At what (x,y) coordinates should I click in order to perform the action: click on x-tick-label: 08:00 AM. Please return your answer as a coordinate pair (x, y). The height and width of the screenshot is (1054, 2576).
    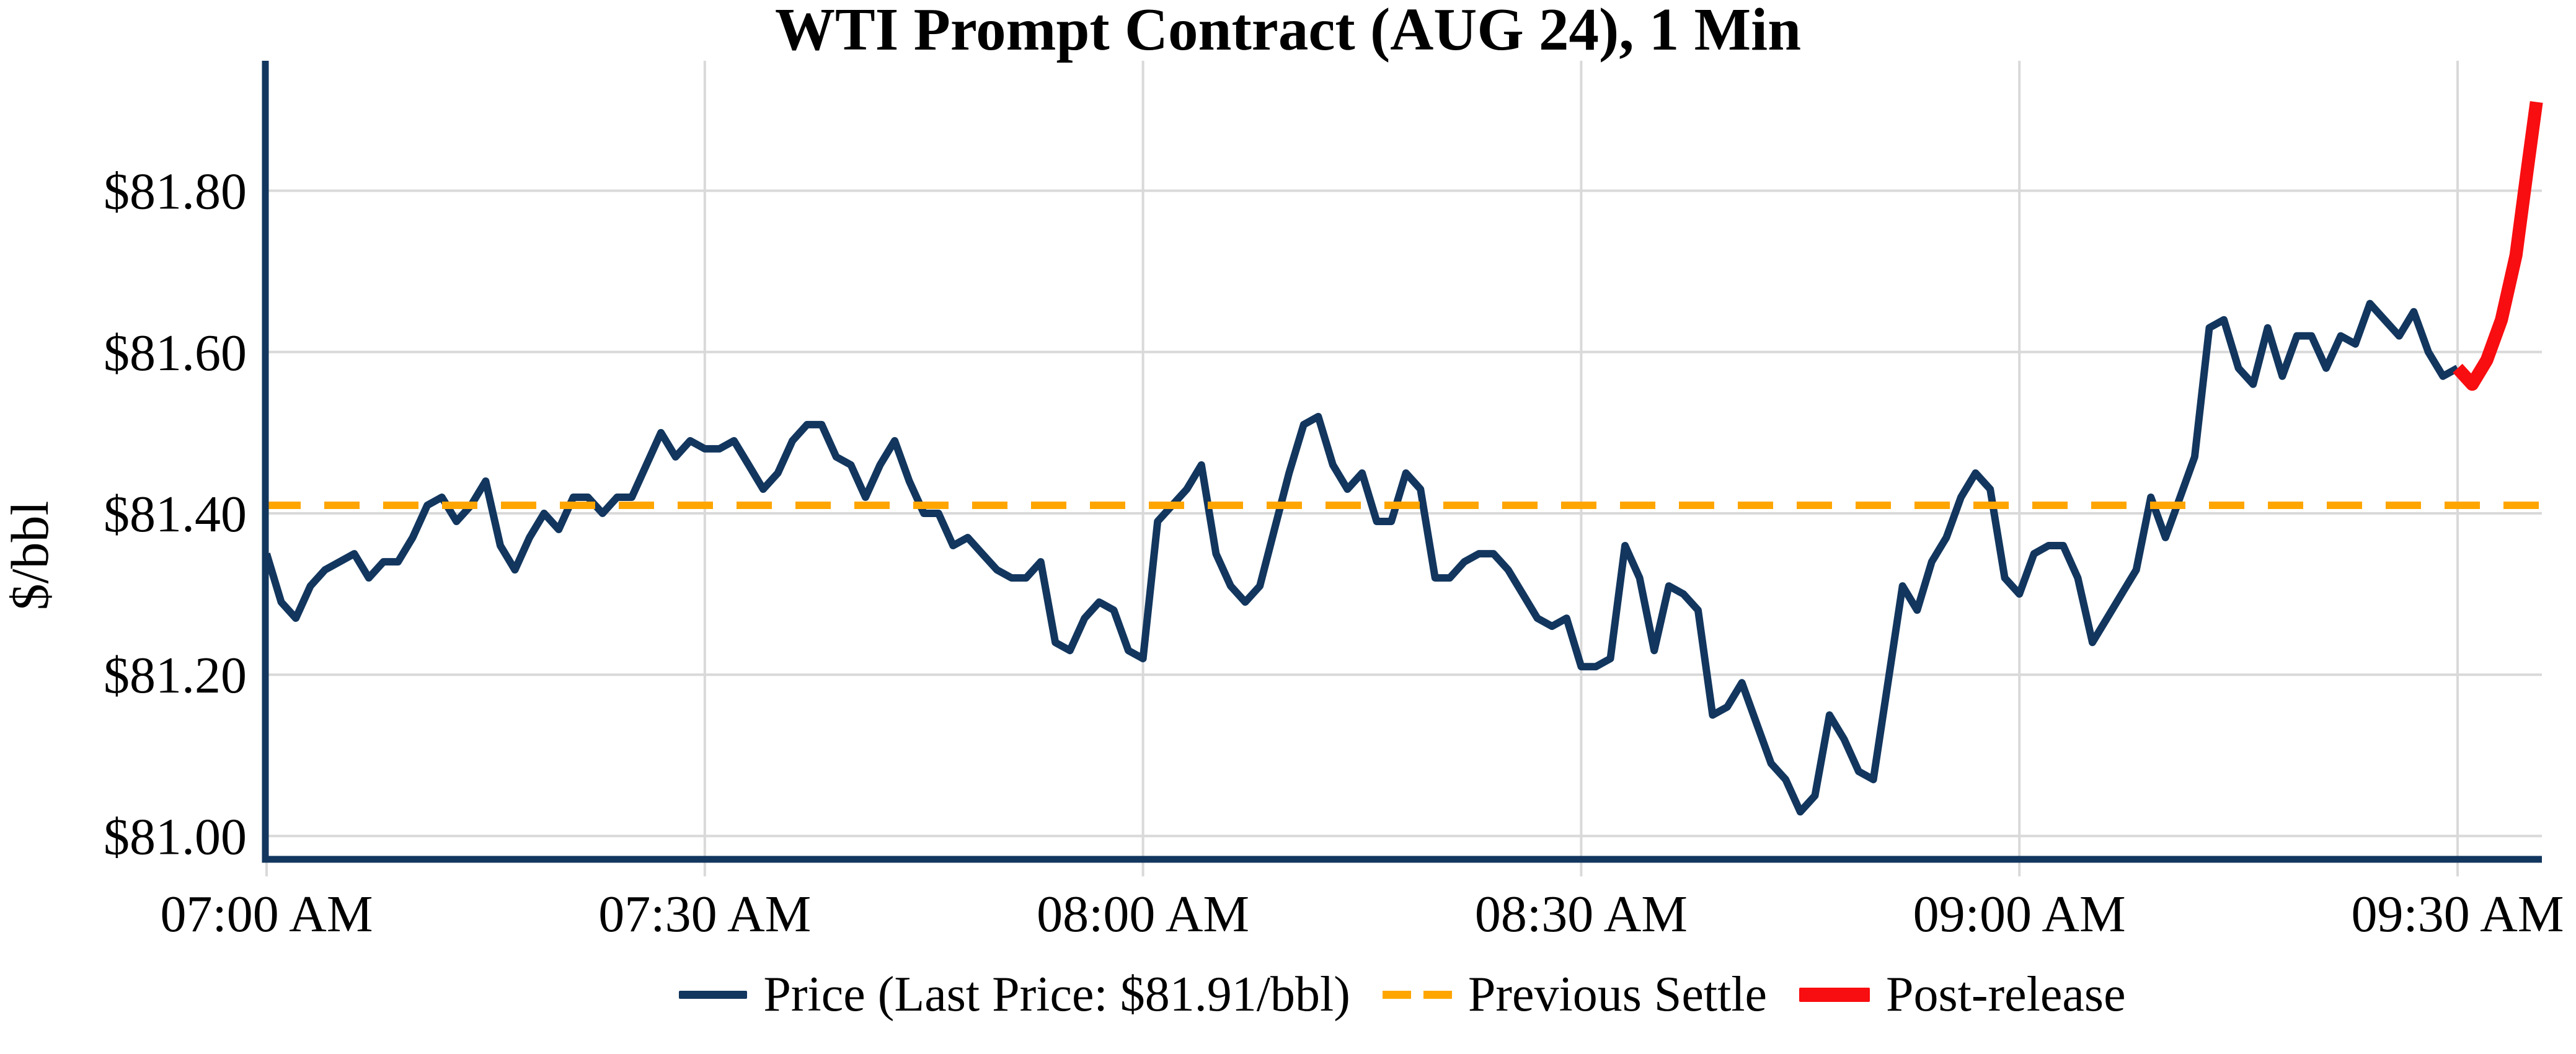
    Looking at the image, I should click on (1143, 914).